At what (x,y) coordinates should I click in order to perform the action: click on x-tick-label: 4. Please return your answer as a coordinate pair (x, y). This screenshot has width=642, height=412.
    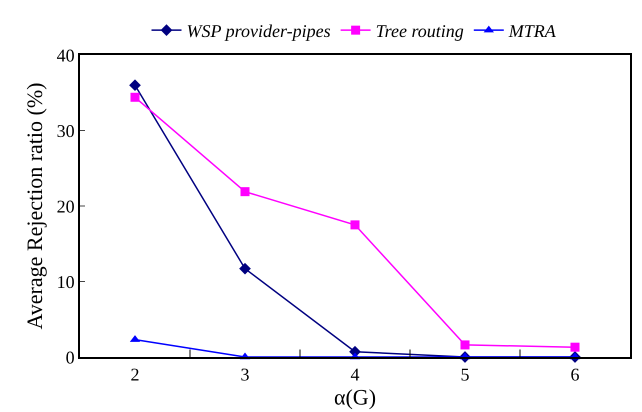
    Looking at the image, I should click on (355, 374).